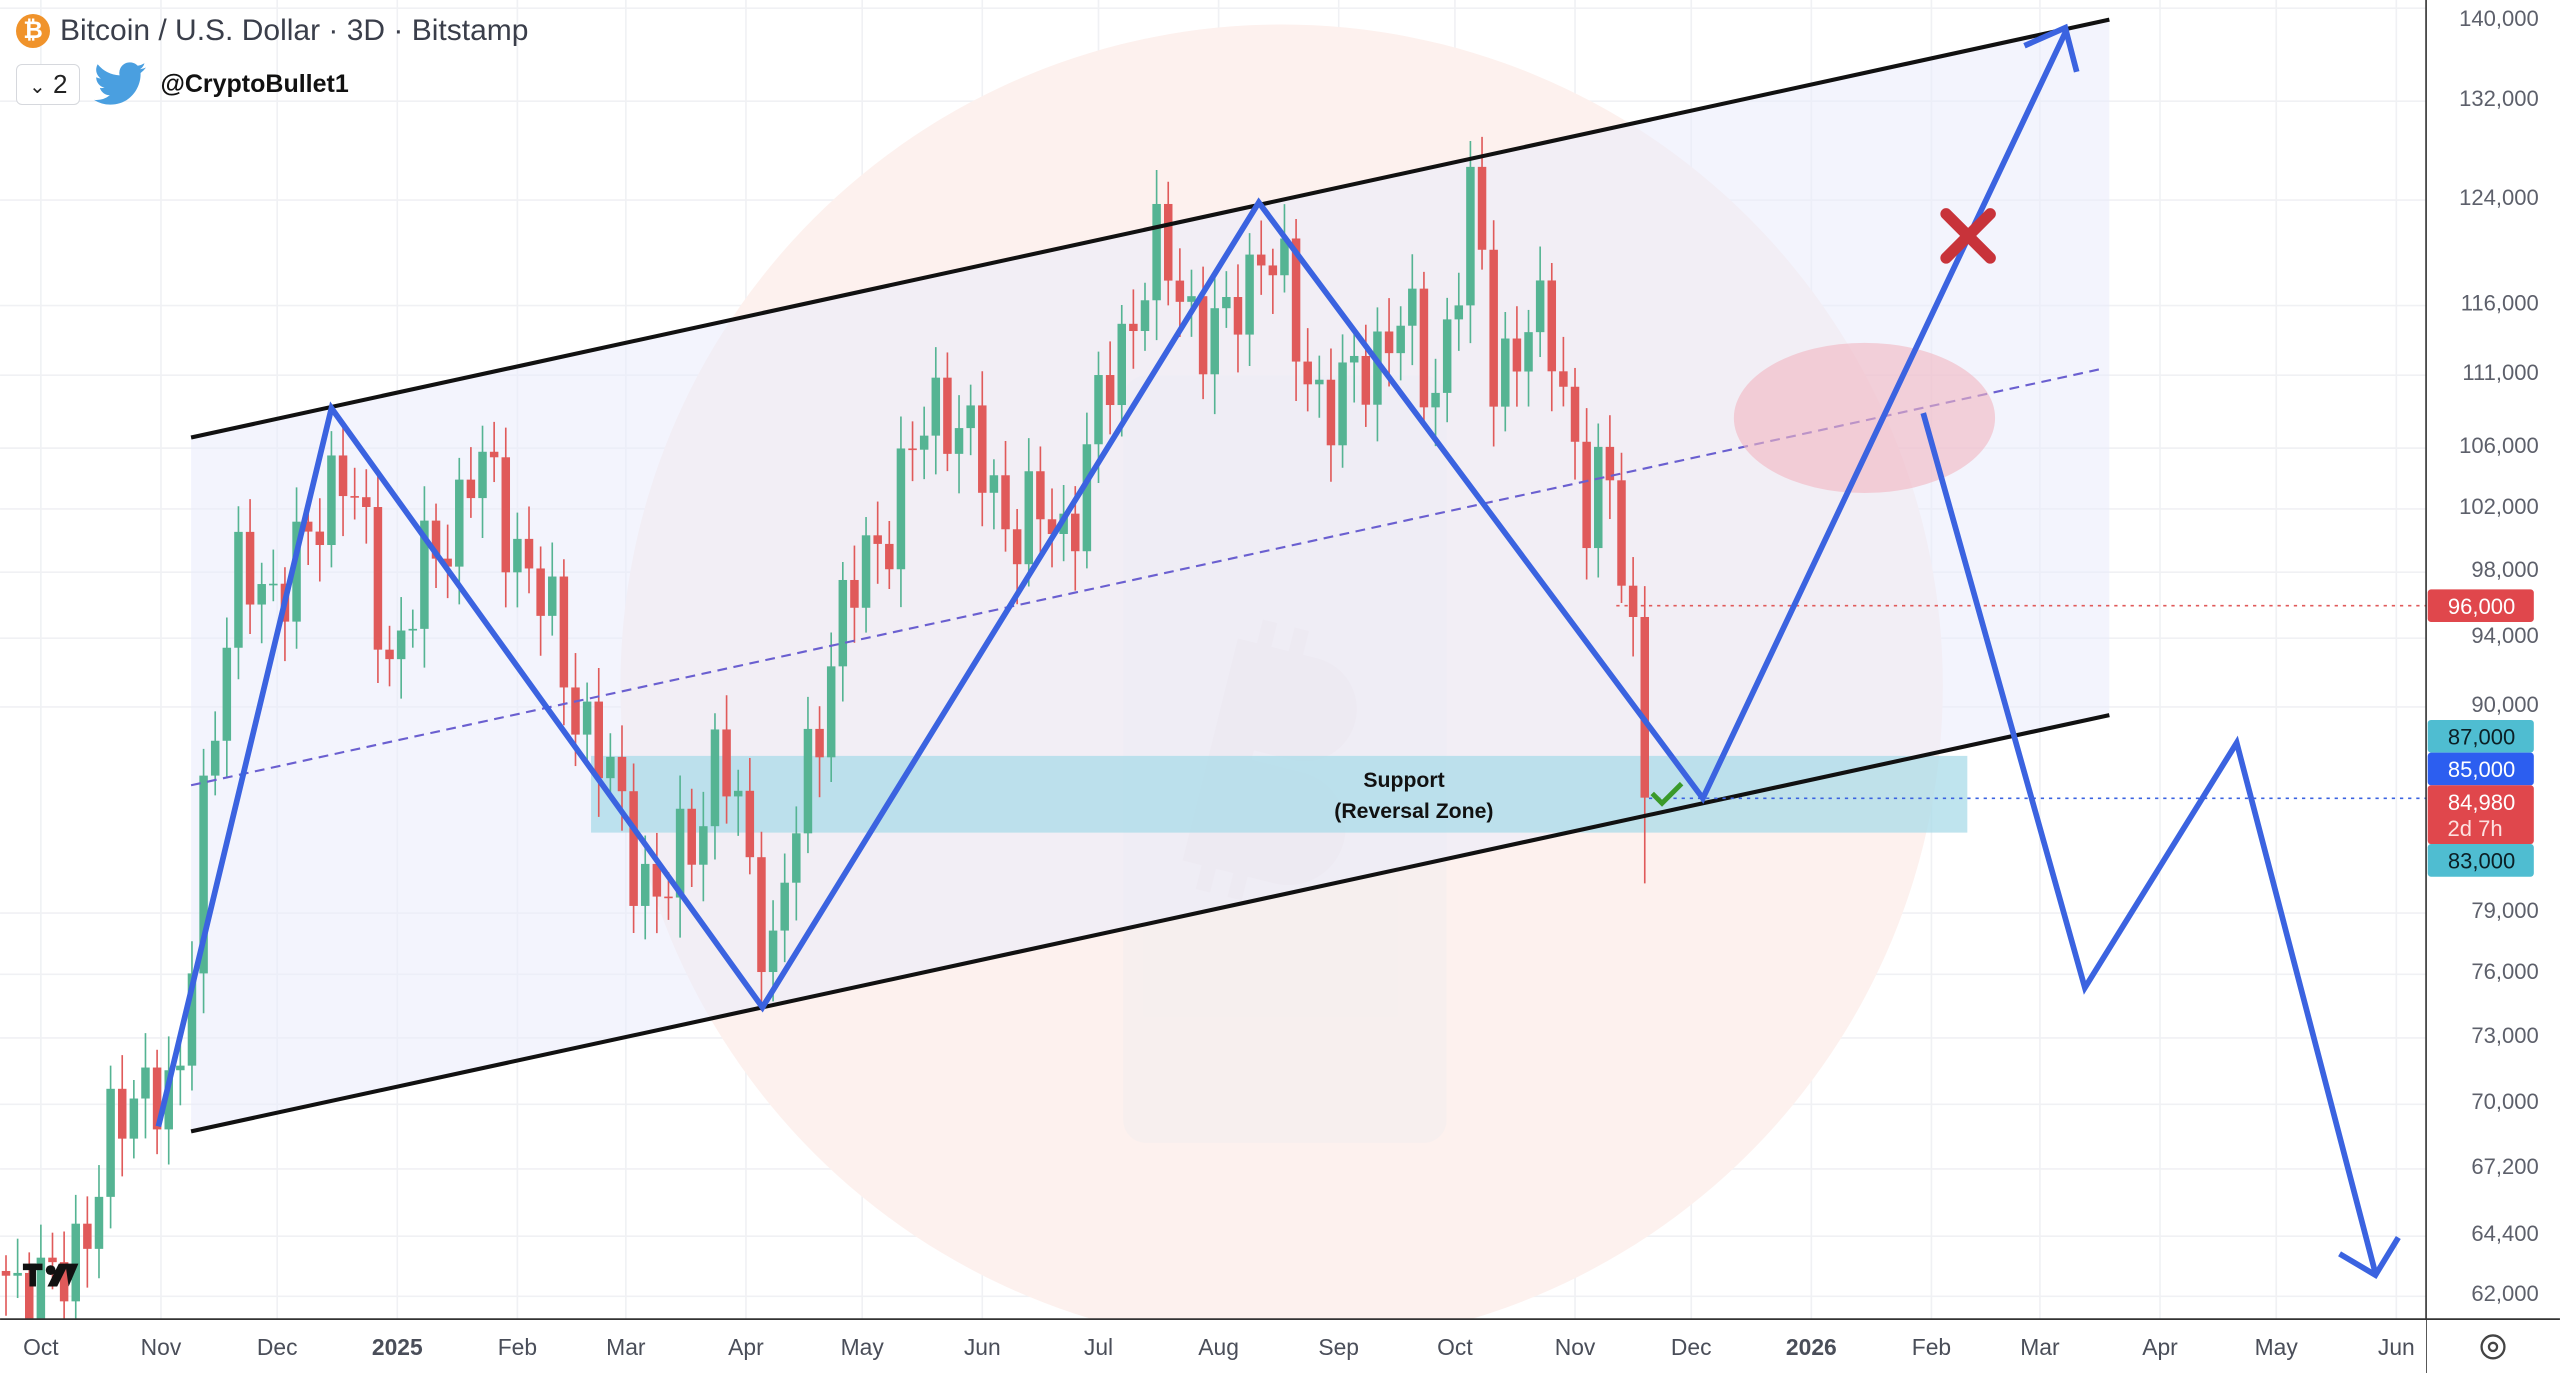 The width and height of the screenshot is (2560, 1373). I want to click on y-tick-label: 132,000, so click(2499, 98).